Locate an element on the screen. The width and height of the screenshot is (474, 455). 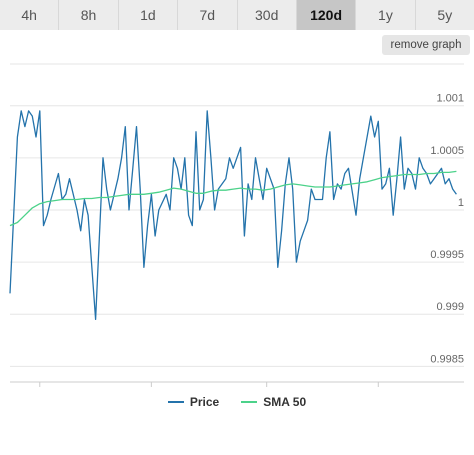
tab-5y: 5y is located at coordinates (444, 15).